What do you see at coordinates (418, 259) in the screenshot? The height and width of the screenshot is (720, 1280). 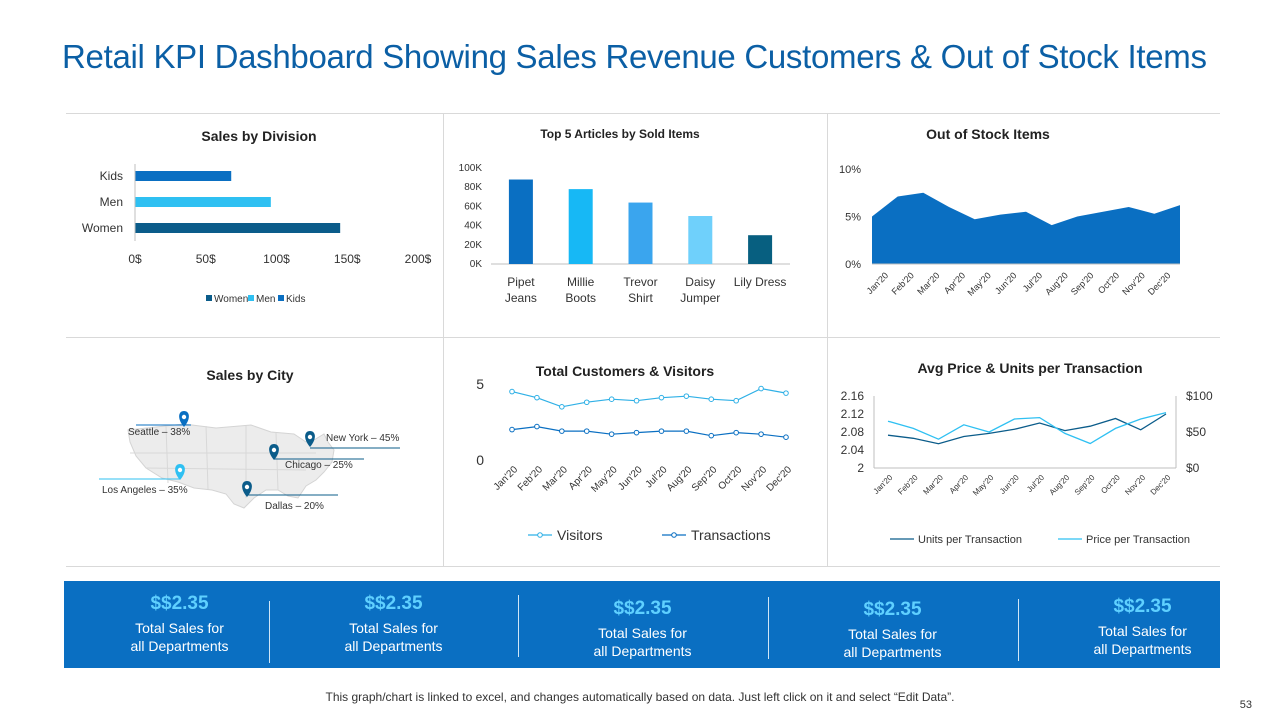 I see `x-tick-label: 200$` at bounding box center [418, 259].